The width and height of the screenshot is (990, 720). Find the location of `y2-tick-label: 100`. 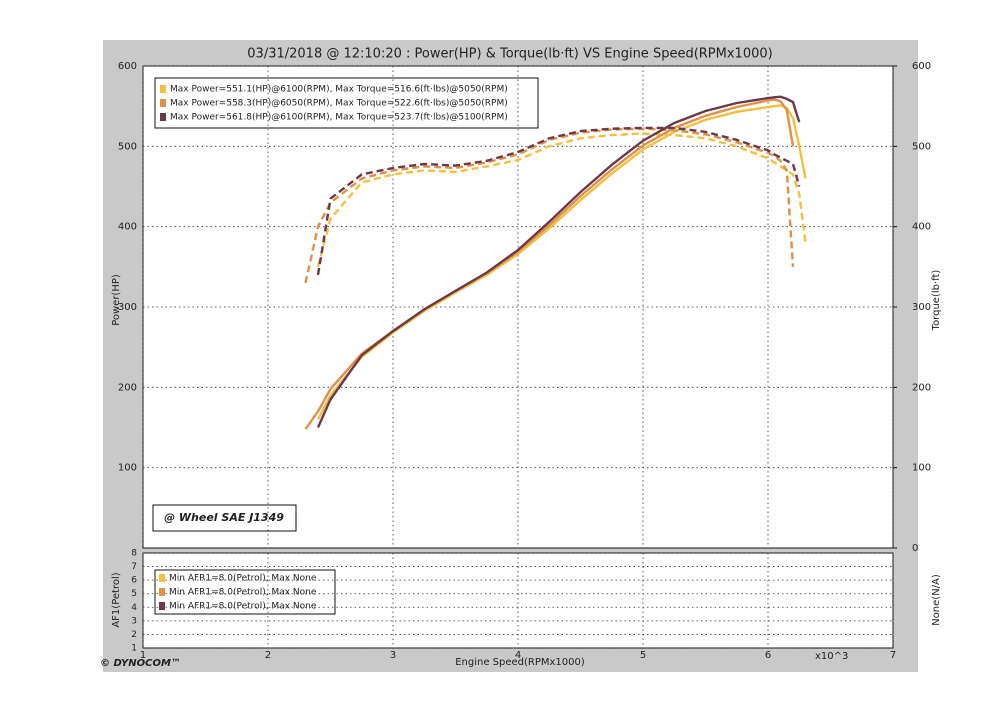

y2-tick-label: 100 is located at coordinates (921, 468).